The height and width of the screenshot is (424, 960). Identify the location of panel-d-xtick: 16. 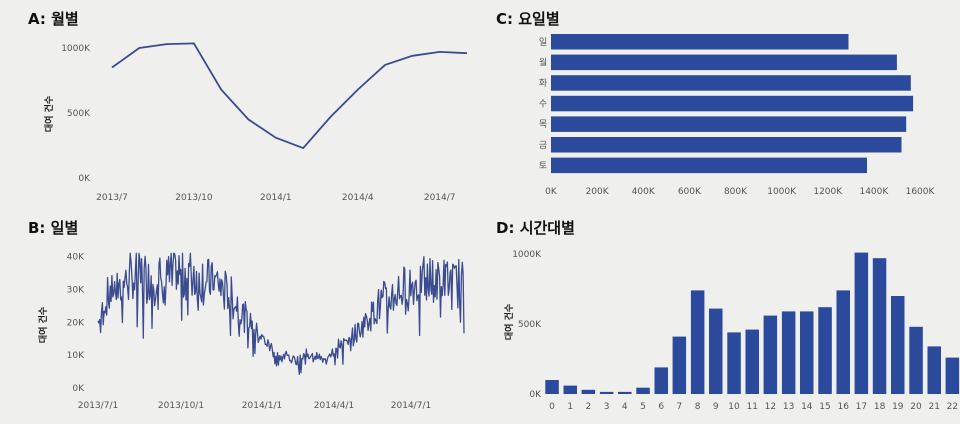
(843, 407).